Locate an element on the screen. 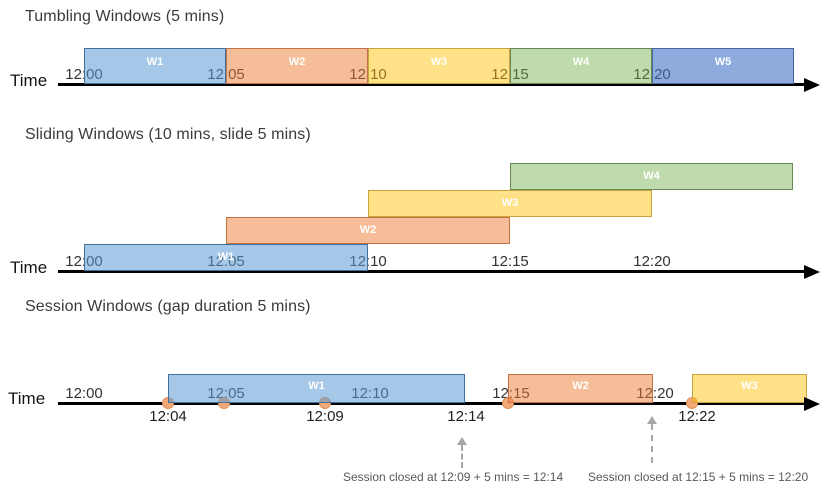 The image size is (829, 498). sliding-time-axis-label: Time is located at coordinates (29, 267).